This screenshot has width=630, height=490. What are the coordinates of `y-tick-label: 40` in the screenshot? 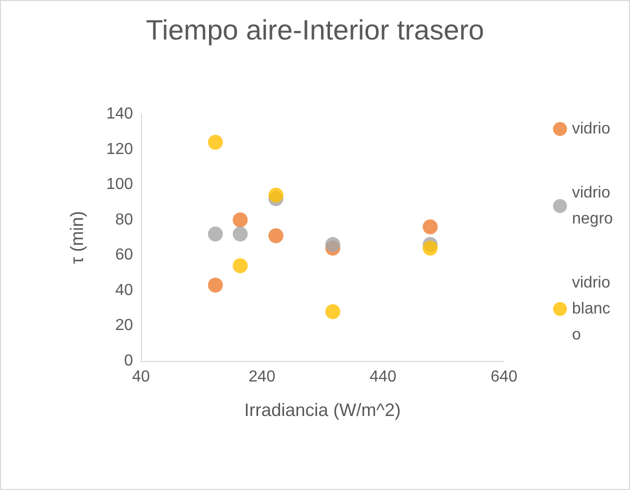 It's located at (124, 290).